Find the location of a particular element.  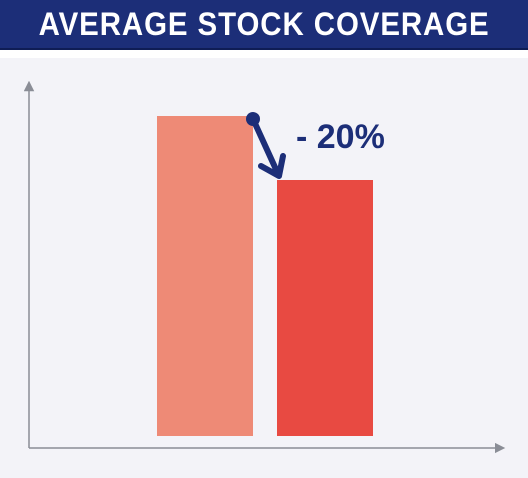

title-banner: AVERAGE STOCK COVERAGE is located at coordinates (264, 25).